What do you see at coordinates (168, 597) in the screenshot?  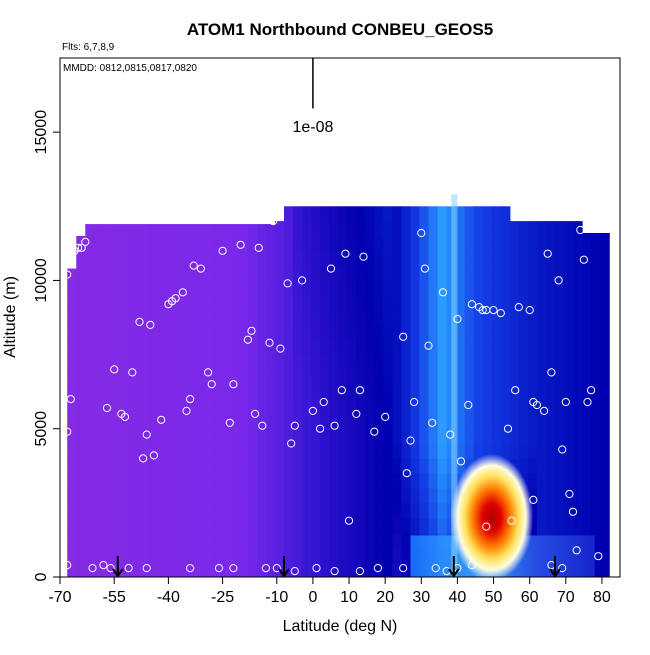 I see `x-tick-label: -40` at bounding box center [168, 597].